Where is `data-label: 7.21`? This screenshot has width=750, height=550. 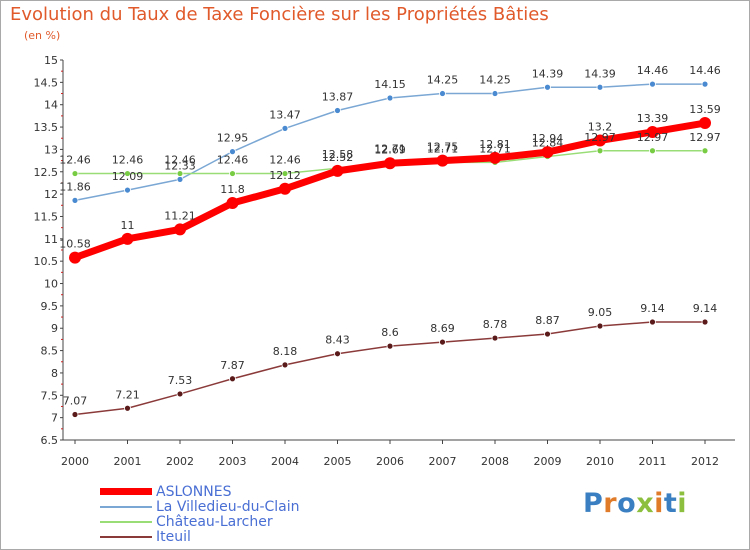 data-label: 7.21 is located at coordinates (127, 394).